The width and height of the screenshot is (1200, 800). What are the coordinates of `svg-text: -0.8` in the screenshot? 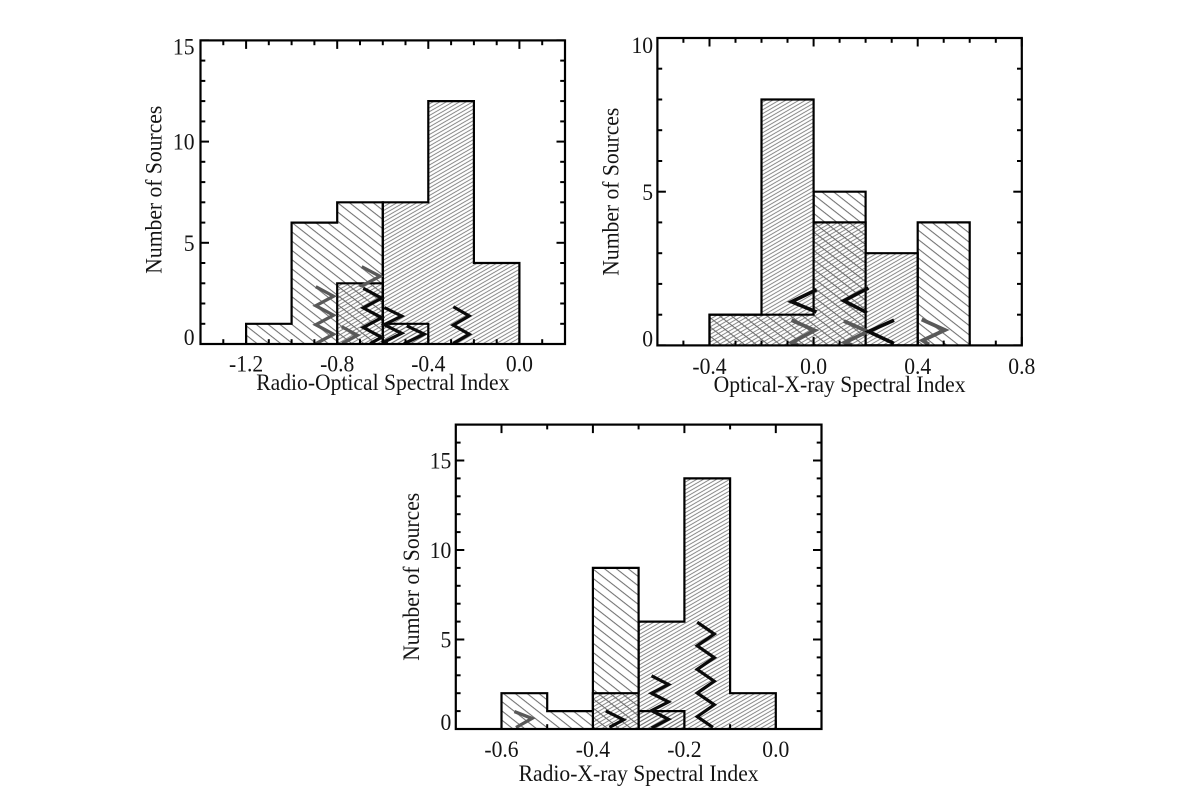 It's located at (337, 364).